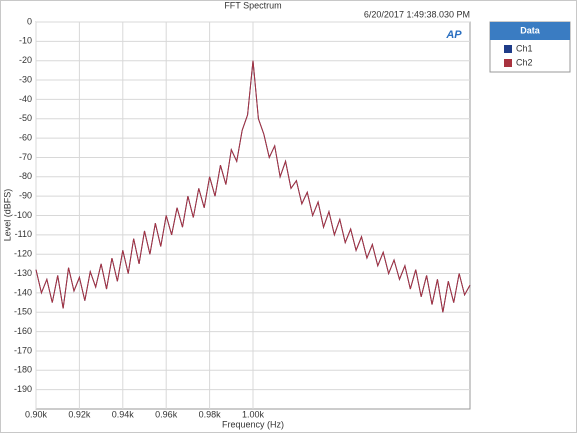  I want to click on y-tick-label: -10, so click(25, 41).